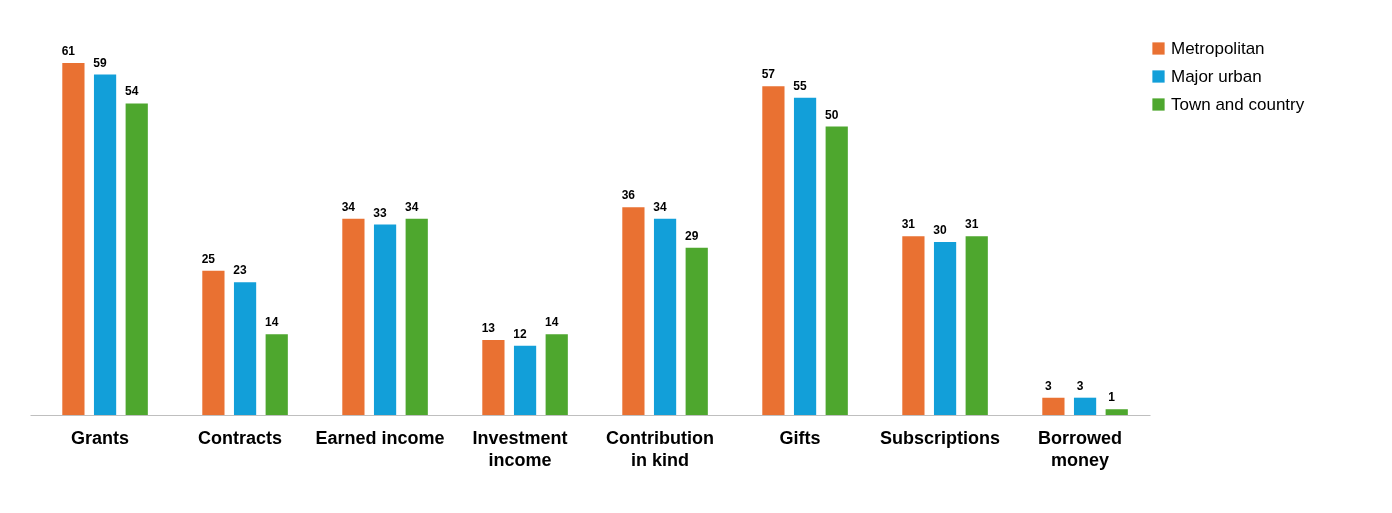  Describe the element at coordinates (240, 437) in the screenshot. I see `x-tick-label: Contracts` at that location.